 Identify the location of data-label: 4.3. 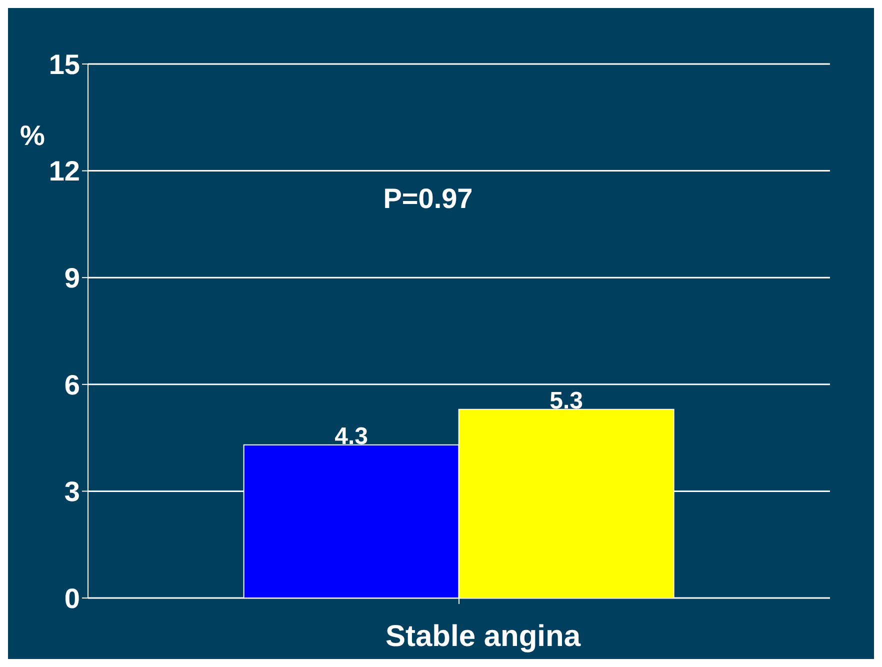
(351, 436).